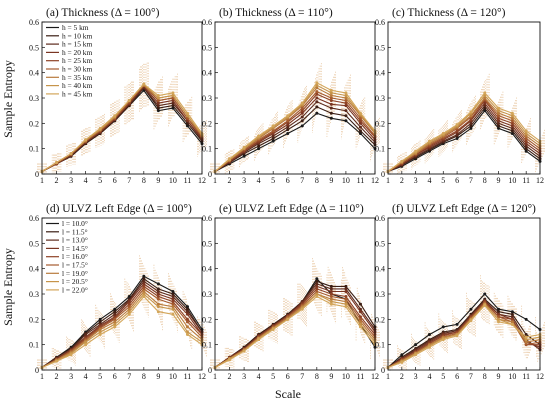 This screenshot has width=550, height=404. What do you see at coordinates (77, 69) in the screenshot?
I see `legend-label: h = 30 km` at bounding box center [77, 69].